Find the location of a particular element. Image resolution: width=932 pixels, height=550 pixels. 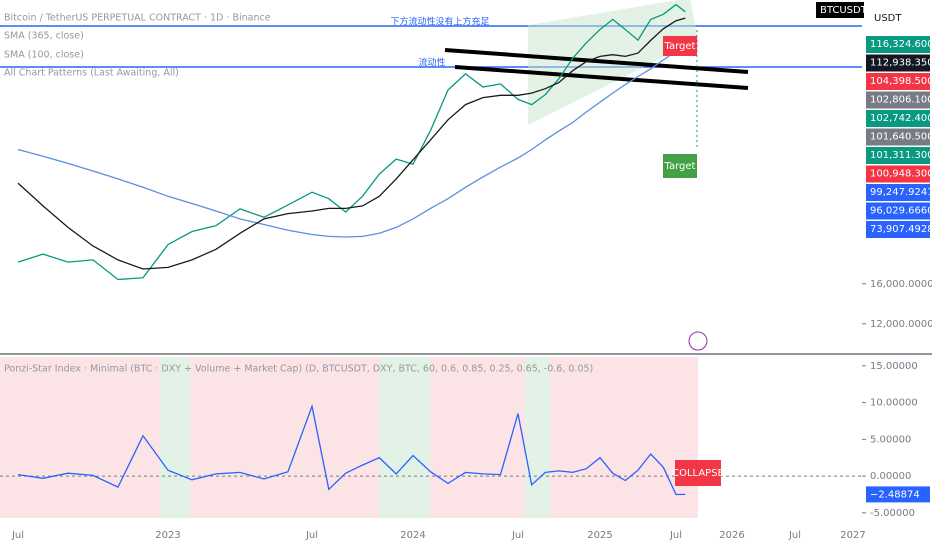

x-tick-label: 2026 is located at coordinates (731, 535).